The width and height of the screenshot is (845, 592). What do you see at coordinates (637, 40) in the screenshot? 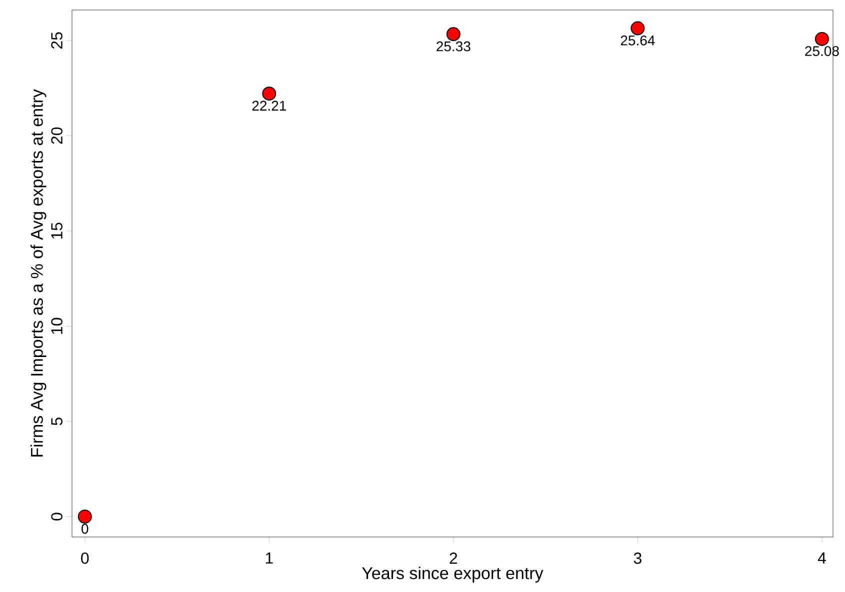
I see `data-label: 25.64` at bounding box center [637, 40].